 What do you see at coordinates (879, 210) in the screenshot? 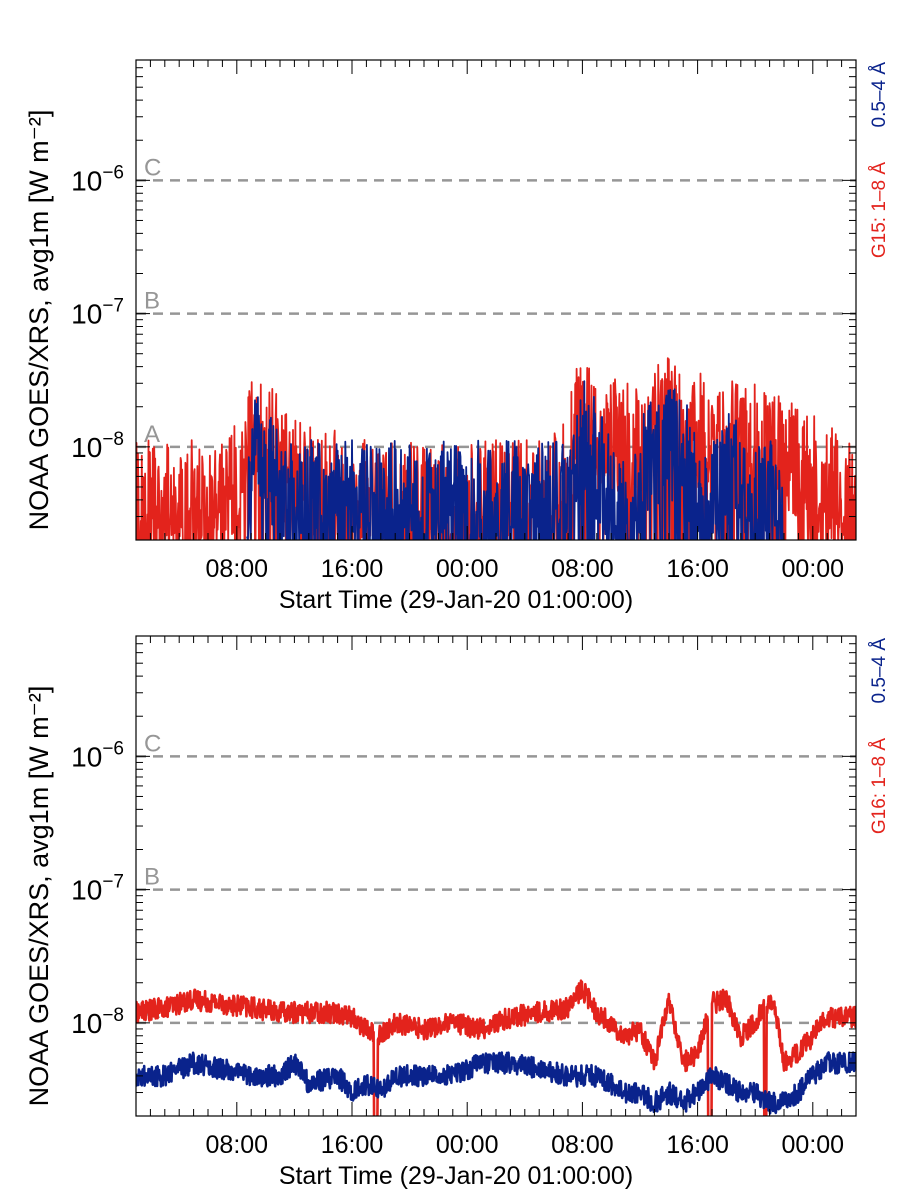
I see `legend-long-label: G15: 1–8 Å` at bounding box center [879, 210].